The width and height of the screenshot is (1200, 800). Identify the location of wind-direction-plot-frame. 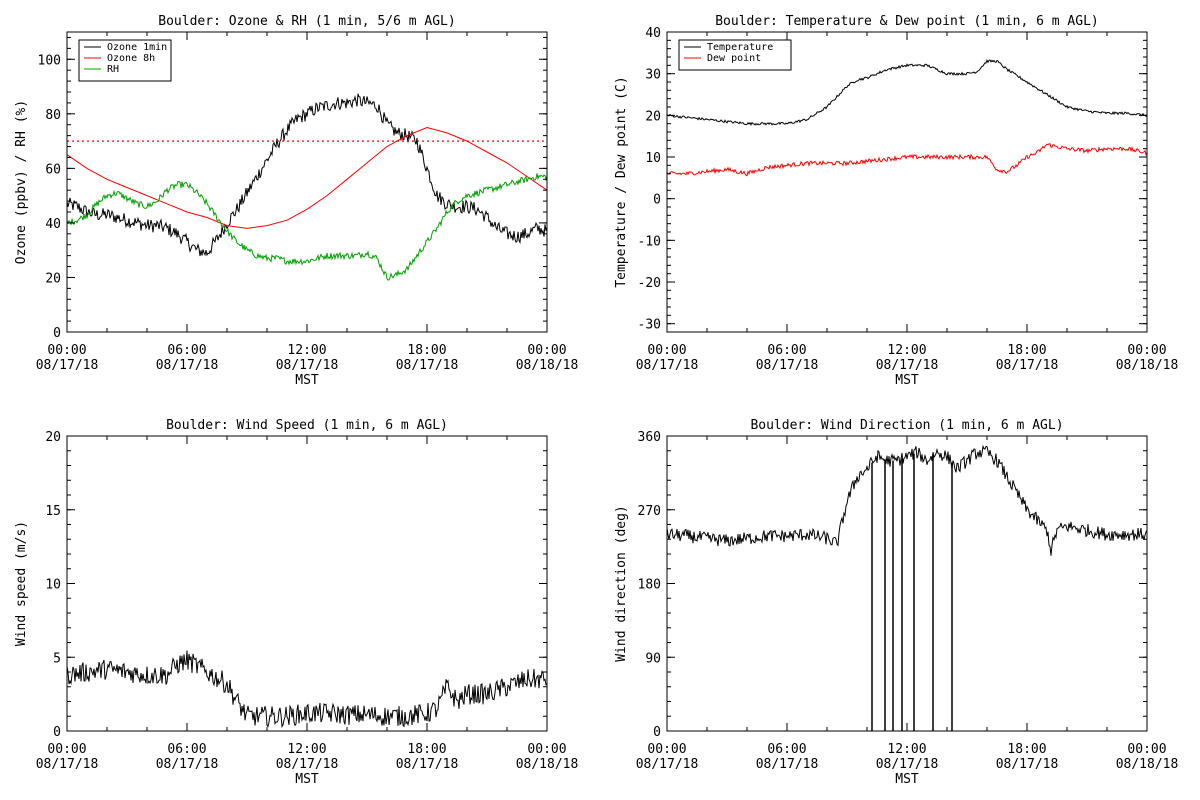
(907, 583).